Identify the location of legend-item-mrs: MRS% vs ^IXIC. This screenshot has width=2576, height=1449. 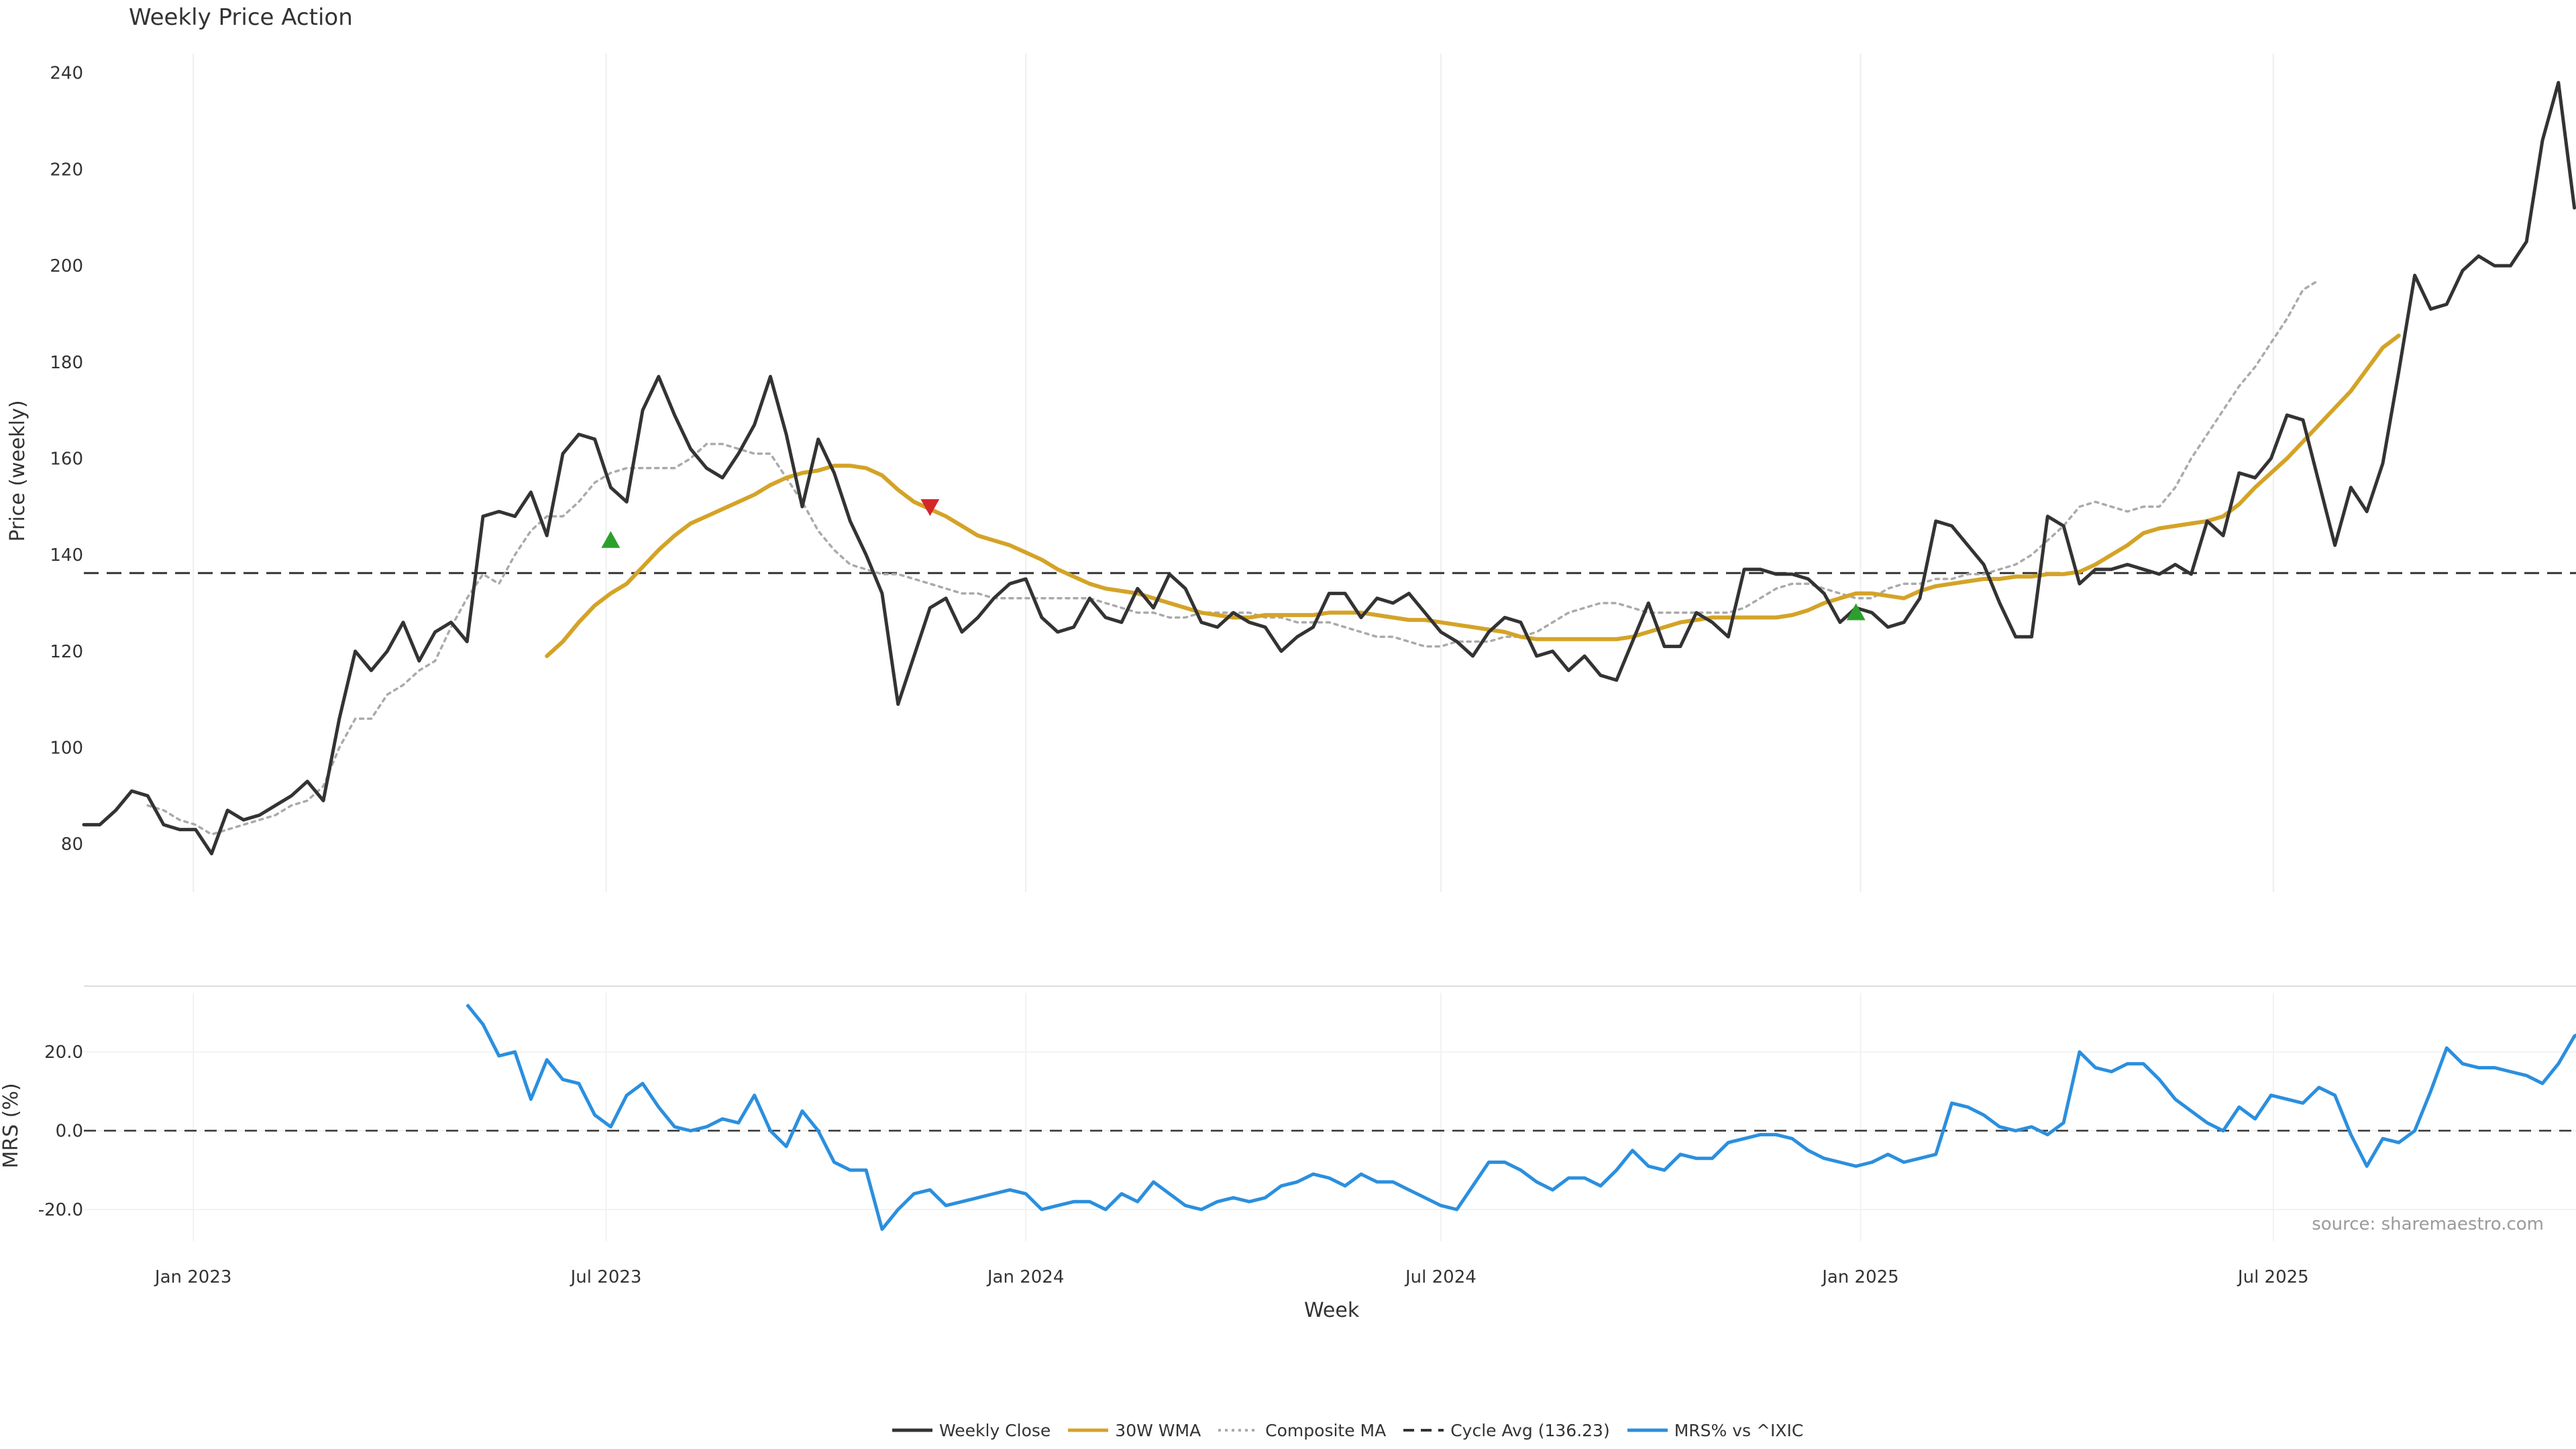
(1715, 1430).